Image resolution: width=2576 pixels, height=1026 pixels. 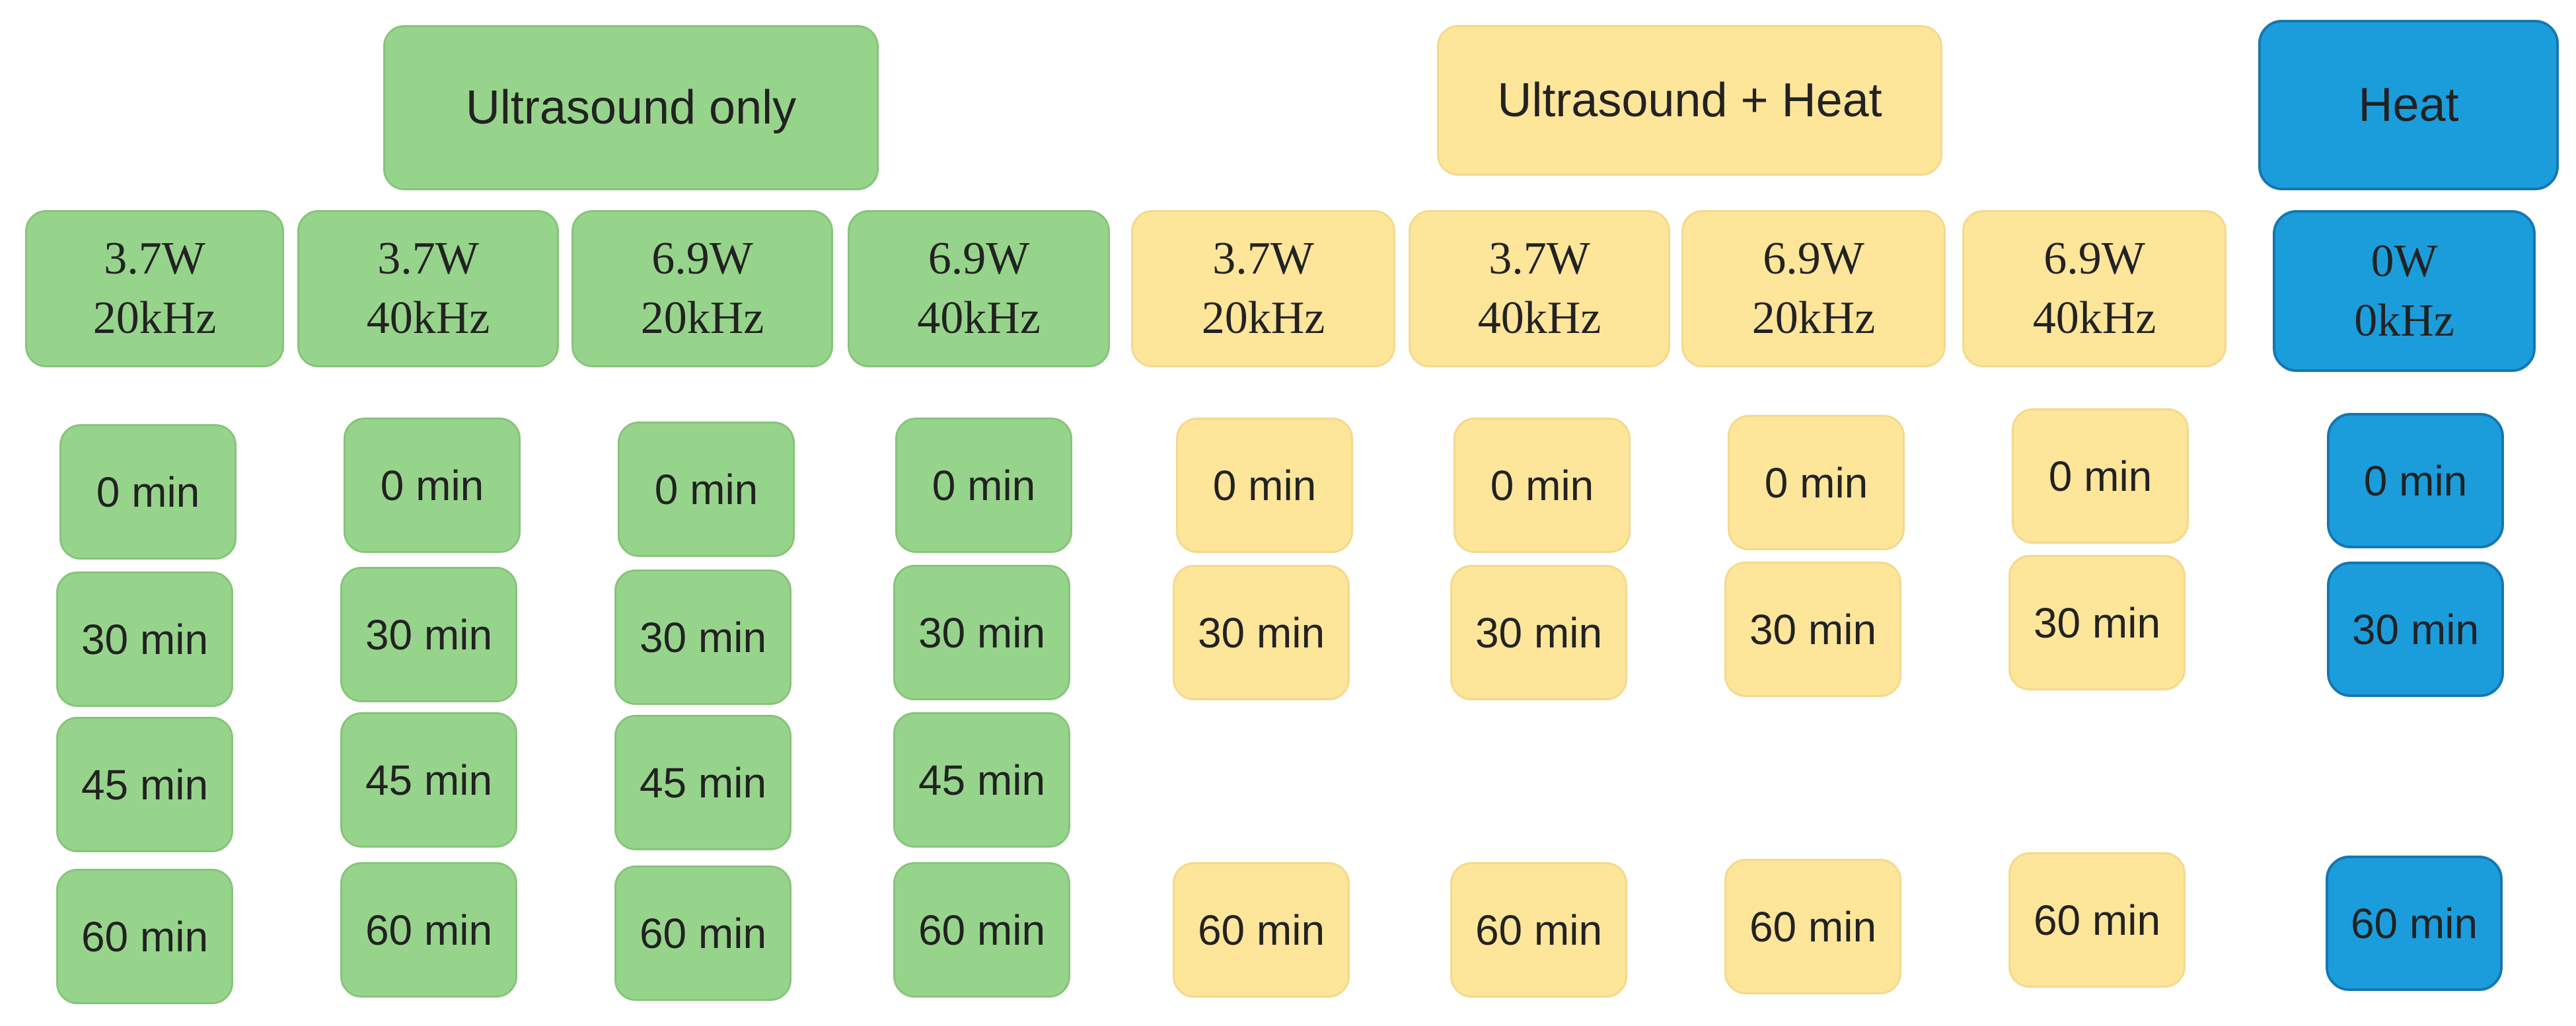 What do you see at coordinates (2404, 291) in the screenshot?
I see `condition-box: 0W 0kHz` at bounding box center [2404, 291].